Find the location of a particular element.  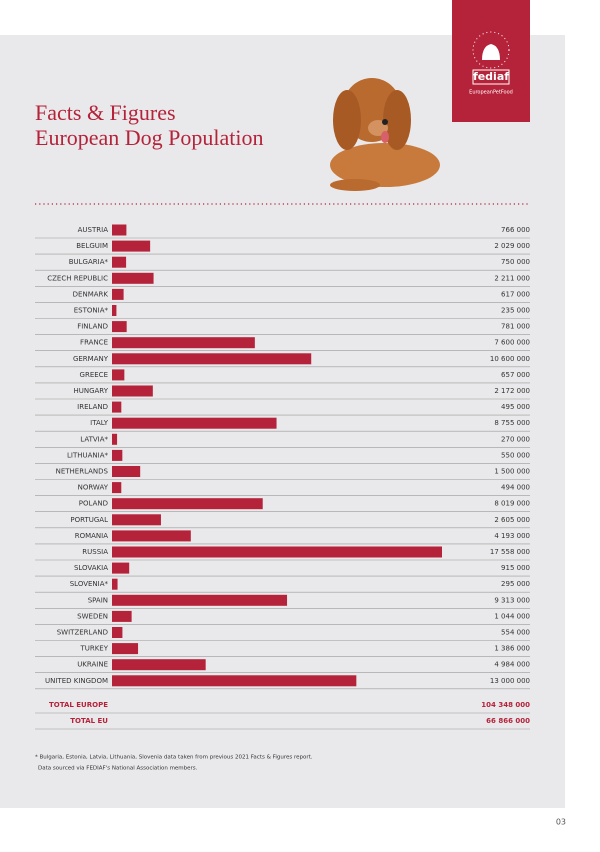

value-label: 915 000 is located at coordinates (515, 568).